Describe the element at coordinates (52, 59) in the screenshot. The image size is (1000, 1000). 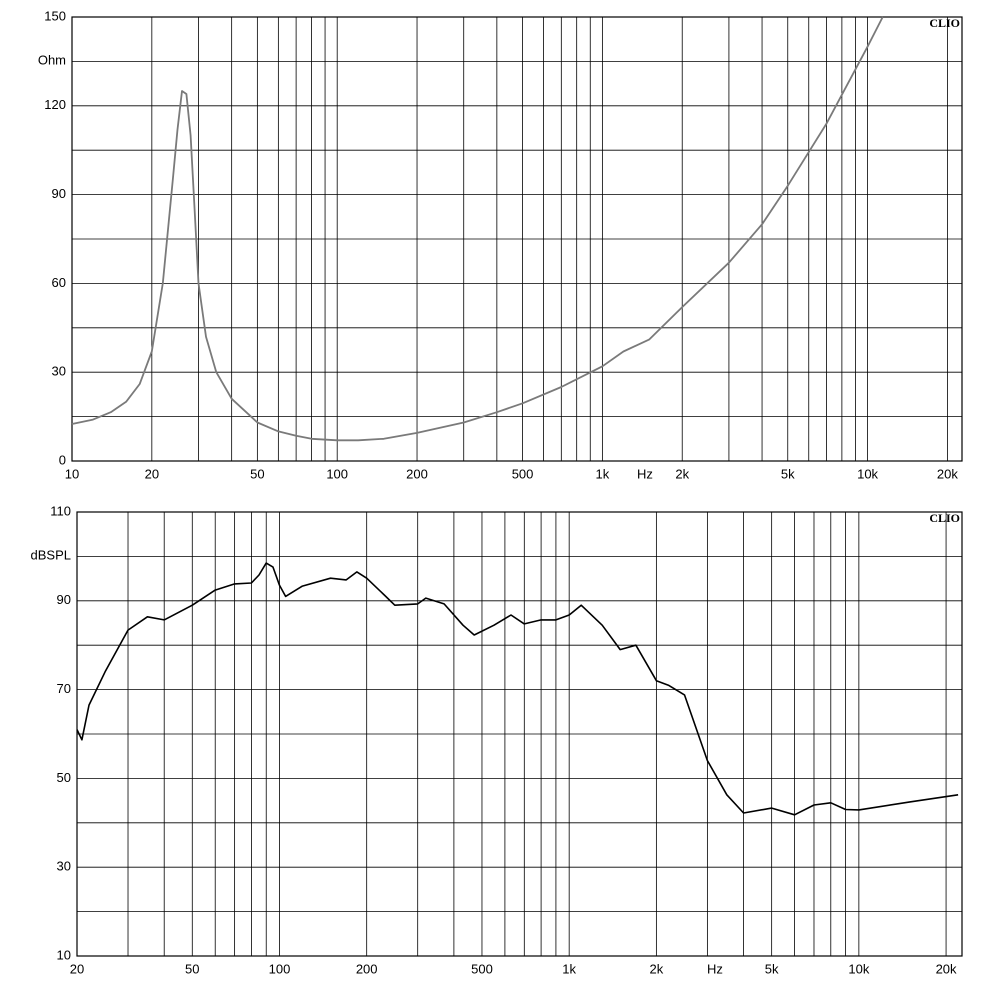
I see `y-axis-label: Ohm` at that location.